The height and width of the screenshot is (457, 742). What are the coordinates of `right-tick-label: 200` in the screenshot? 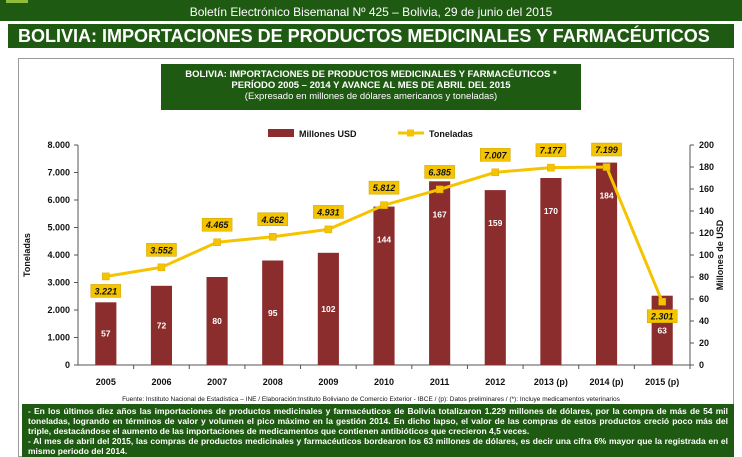 It's located at (706, 145).